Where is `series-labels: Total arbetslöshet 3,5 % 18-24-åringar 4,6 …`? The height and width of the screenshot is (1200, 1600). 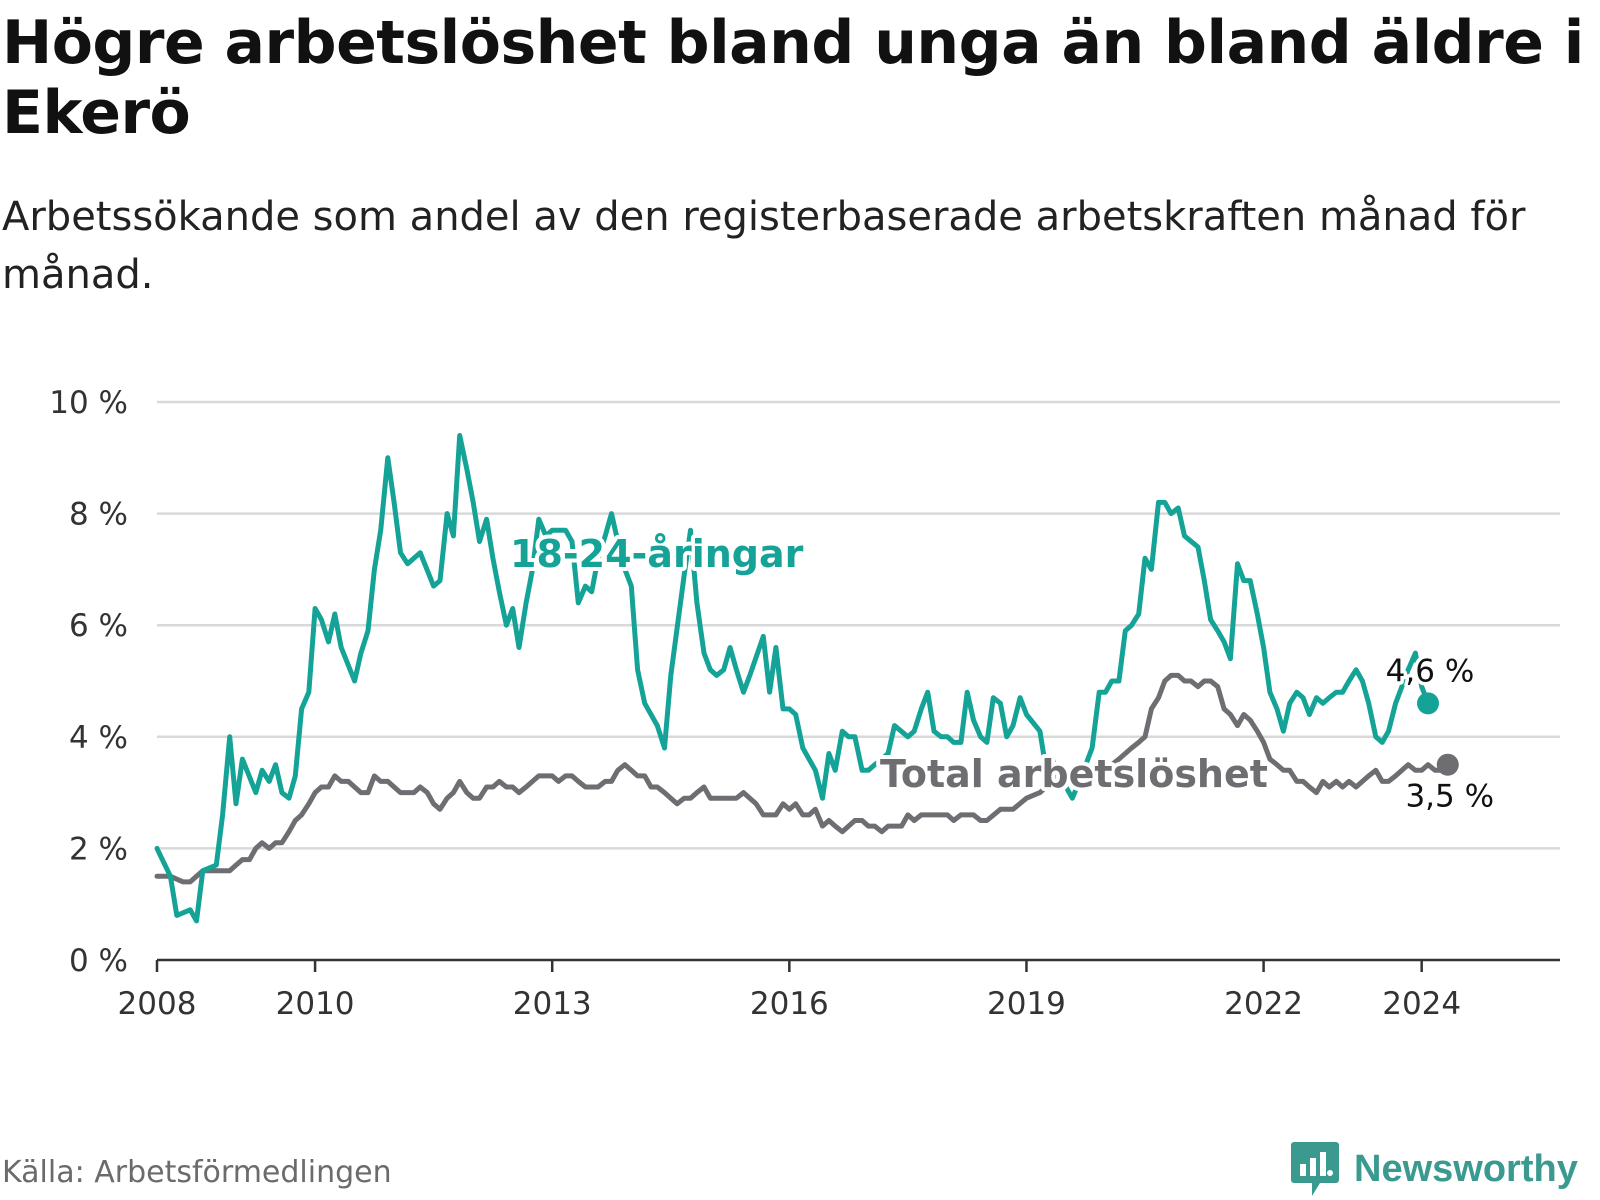 series-labels: Total arbetslöshet 3,5 % 18-24-åringar 4,6 … is located at coordinates (1002, 673).